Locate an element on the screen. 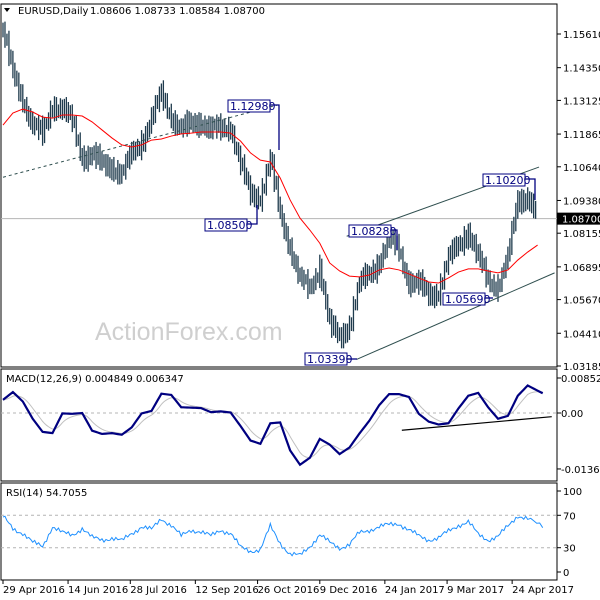 This screenshot has width=600, height=600. symbol-title: EURUSD,Daily is located at coordinates (53, 11).